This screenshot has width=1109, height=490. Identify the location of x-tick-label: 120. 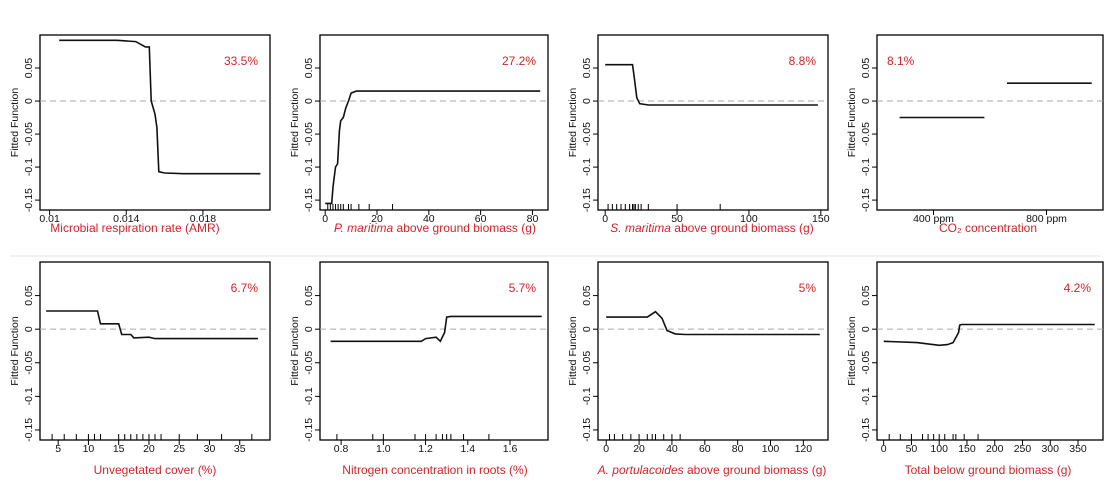
(804, 449).